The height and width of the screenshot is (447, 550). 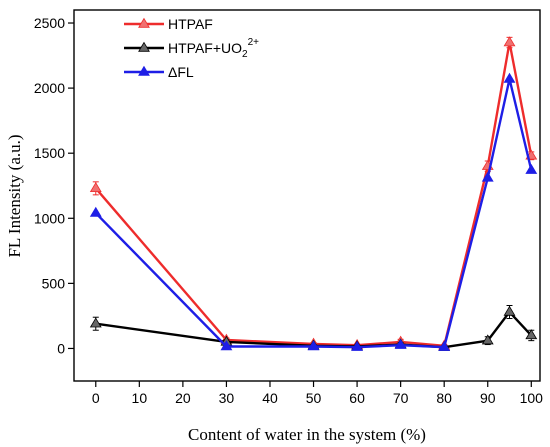 I want to click on y-axis-title: FL Intensity (a.u.), so click(x=14, y=195).